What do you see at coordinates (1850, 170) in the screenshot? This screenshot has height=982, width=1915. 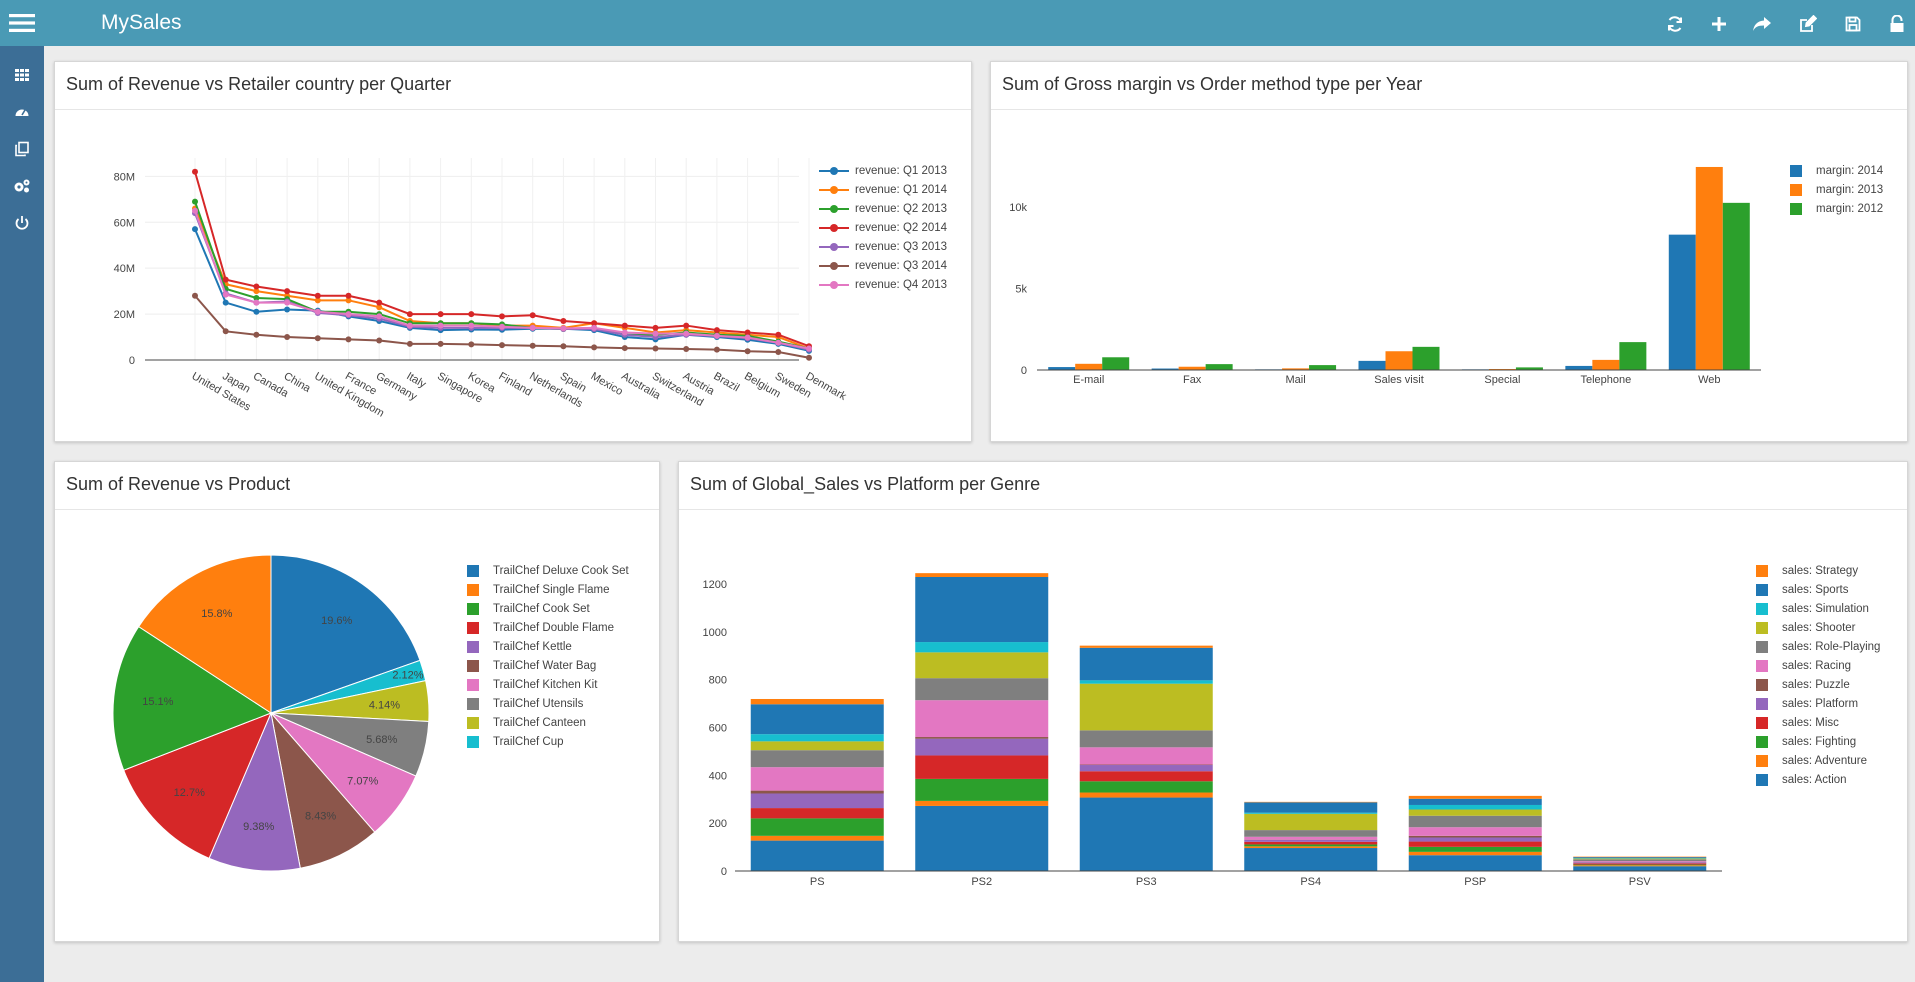 I see `legend-label: margin: 2014` at bounding box center [1850, 170].